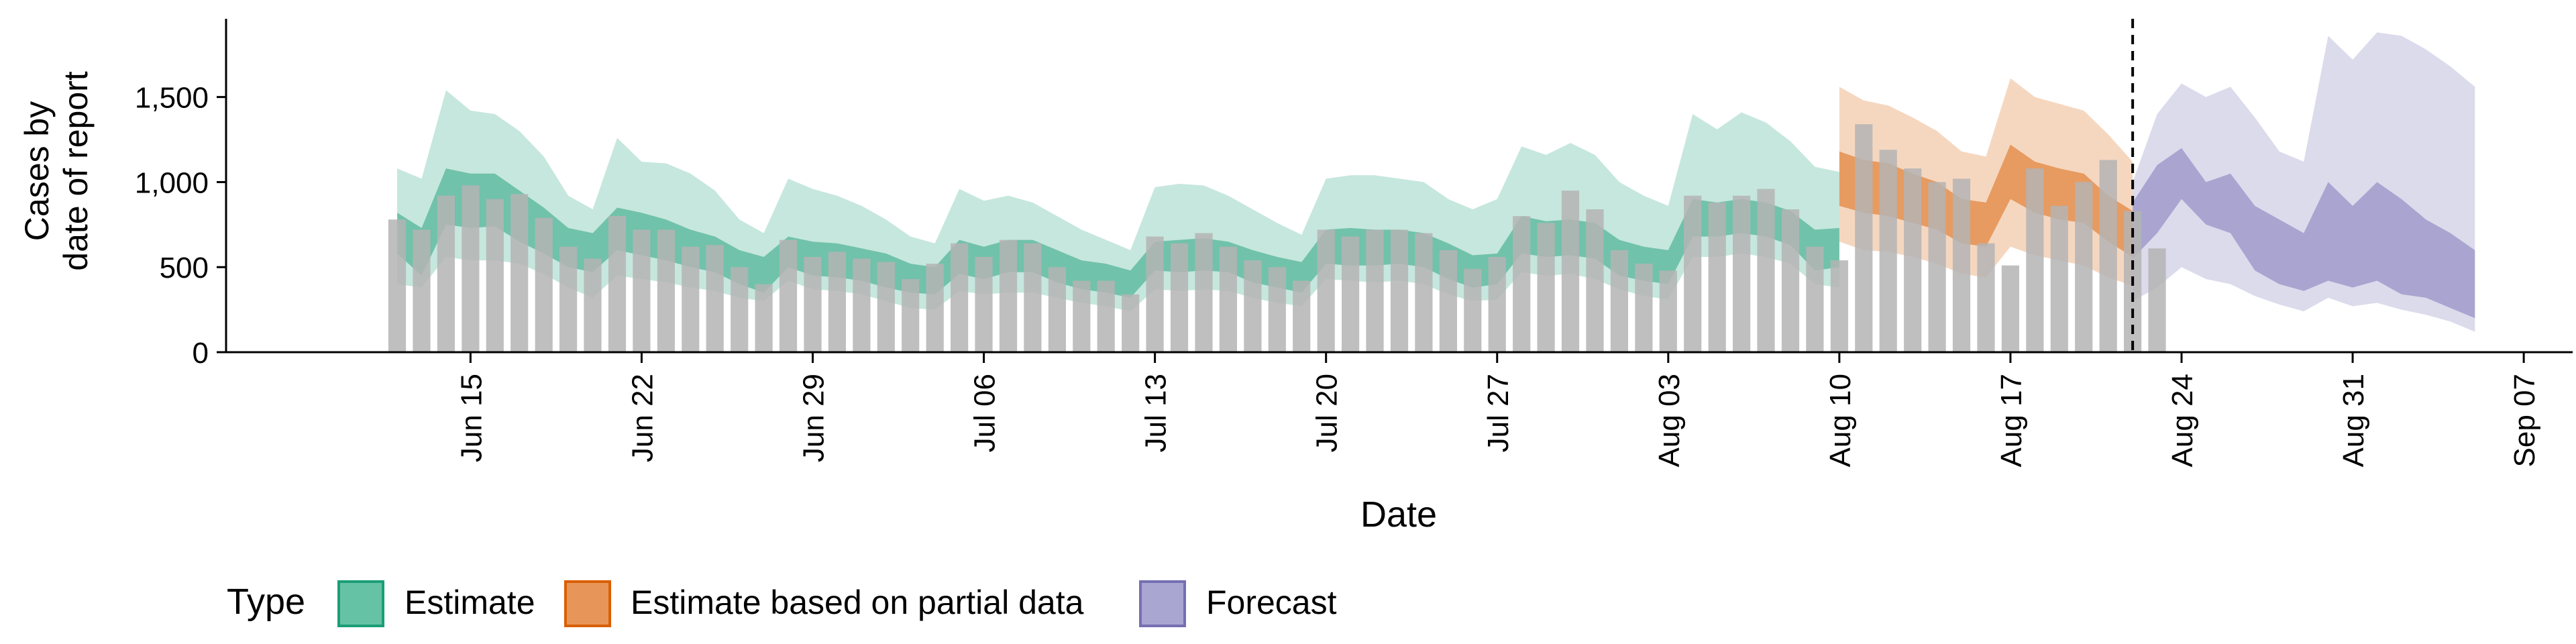 This screenshot has width=2576, height=644. What do you see at coordinates (184, 268) in the screenshot?
I see `y-tick-label: 500` at bounding box center [184, 268].